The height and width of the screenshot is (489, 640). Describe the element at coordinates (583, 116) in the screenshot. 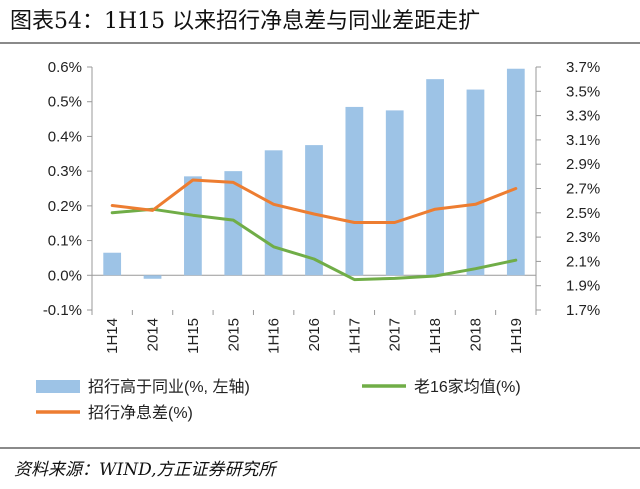

I see `right-tick-label: 3.3%` at that location.